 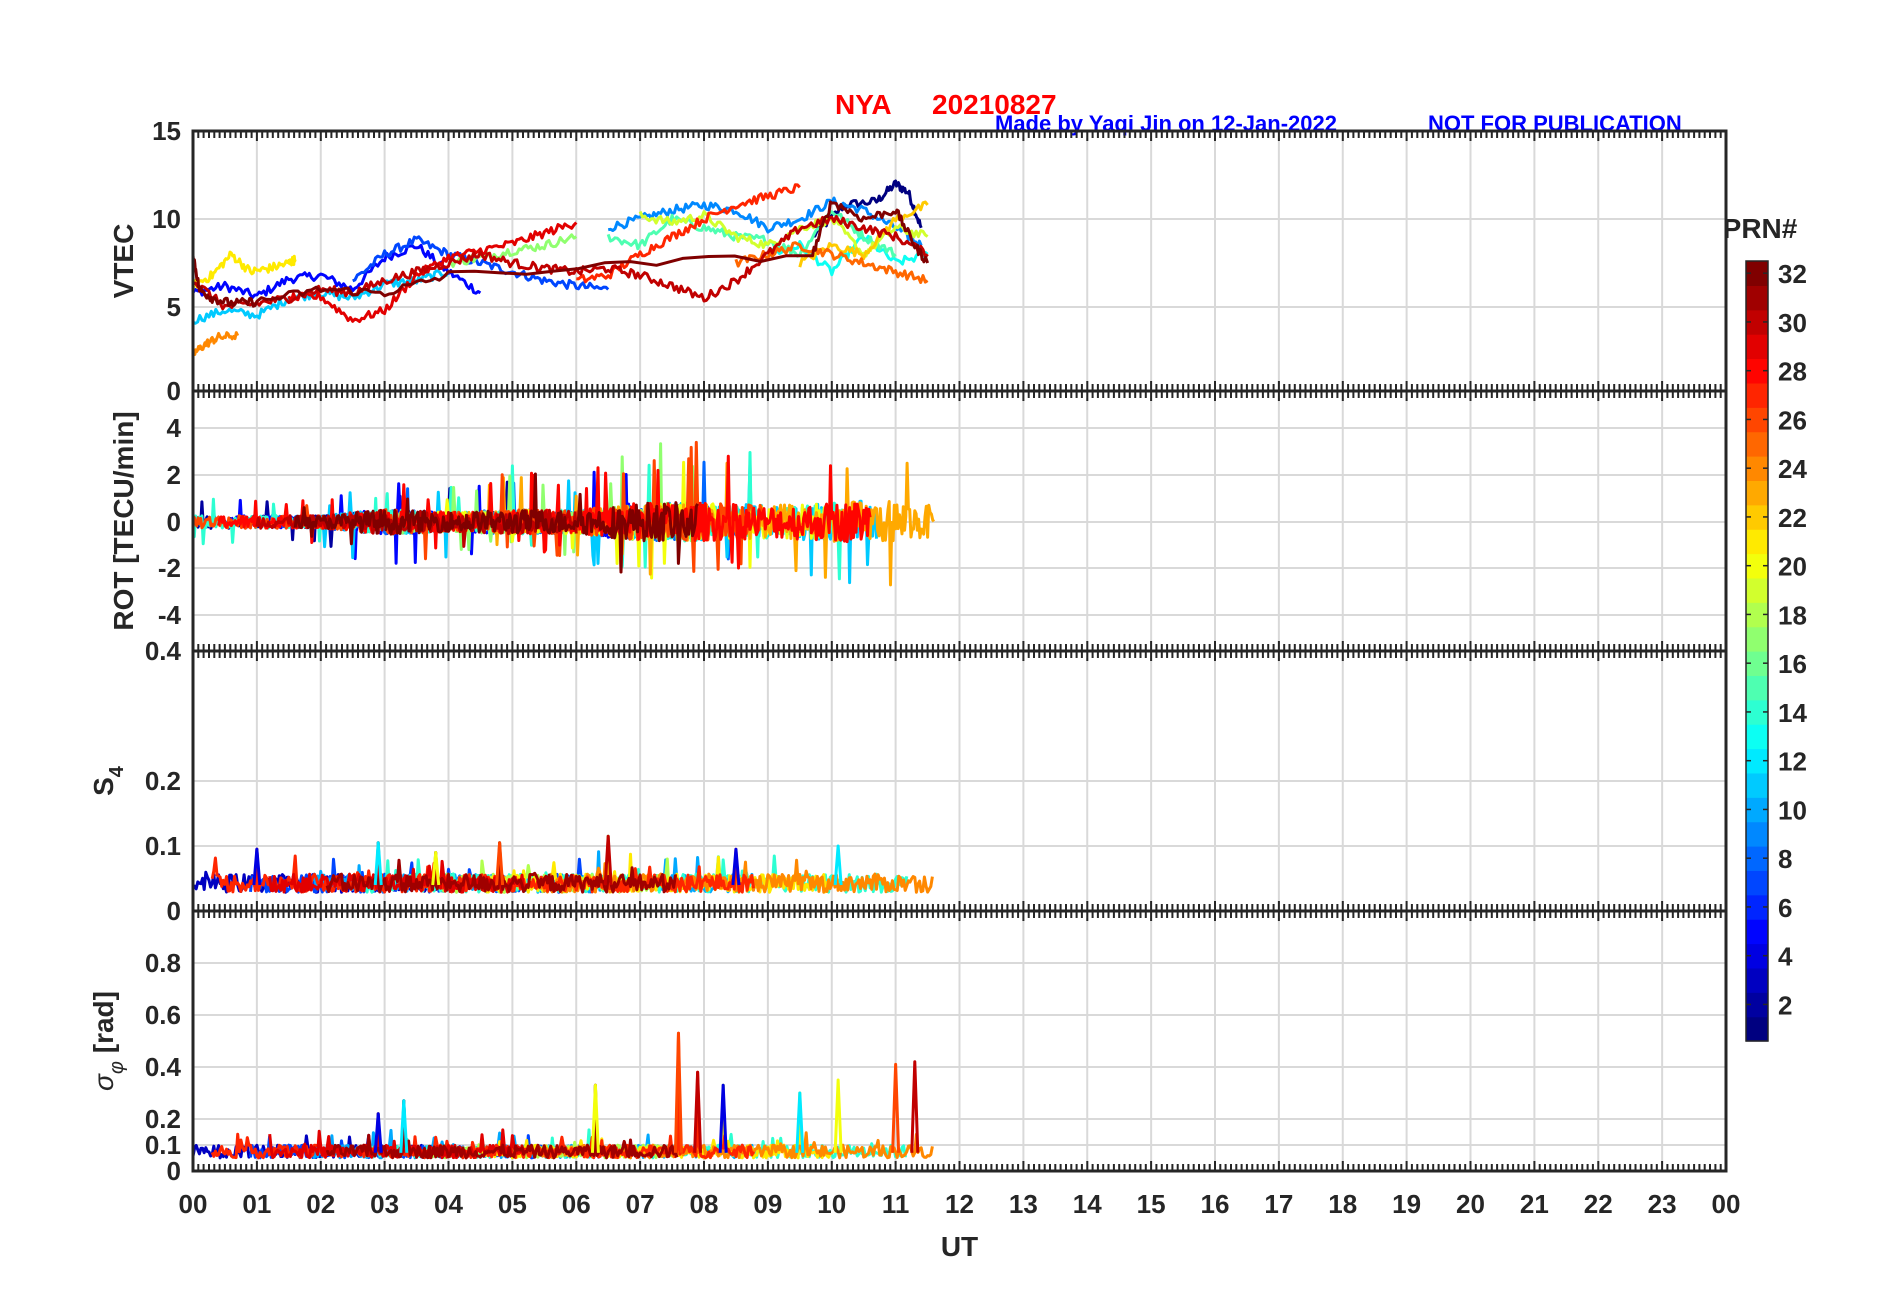 What do you see at coordinates (320, 1204) in the screenshot?
I see `x-tick-label: 02` at bounding box center [320, 1204].